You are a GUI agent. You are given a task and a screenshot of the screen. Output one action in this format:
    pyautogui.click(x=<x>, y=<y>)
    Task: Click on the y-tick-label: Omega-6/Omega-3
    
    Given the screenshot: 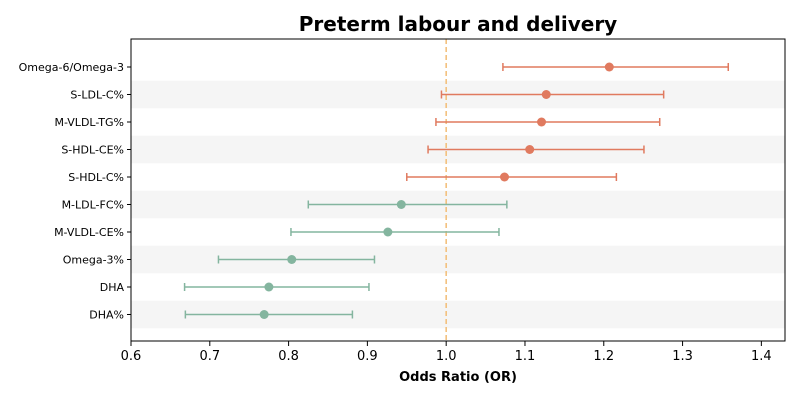 What is the action you would take?
    pyautogui.click(x=71, y=67)
    